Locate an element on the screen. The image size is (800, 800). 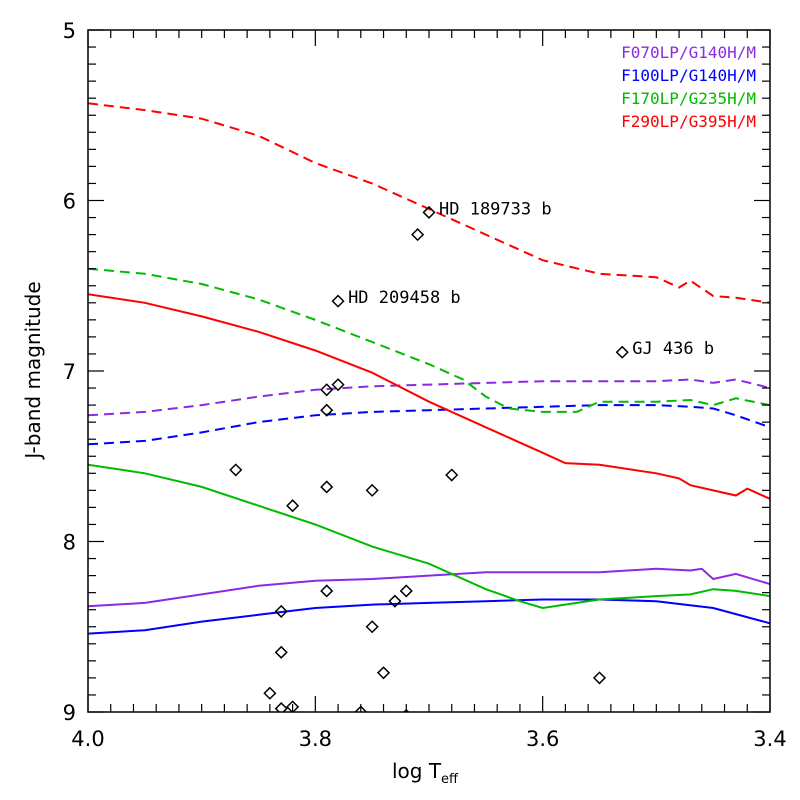
annotation-1: HD 209458 b is located at coordinates (404, 298).